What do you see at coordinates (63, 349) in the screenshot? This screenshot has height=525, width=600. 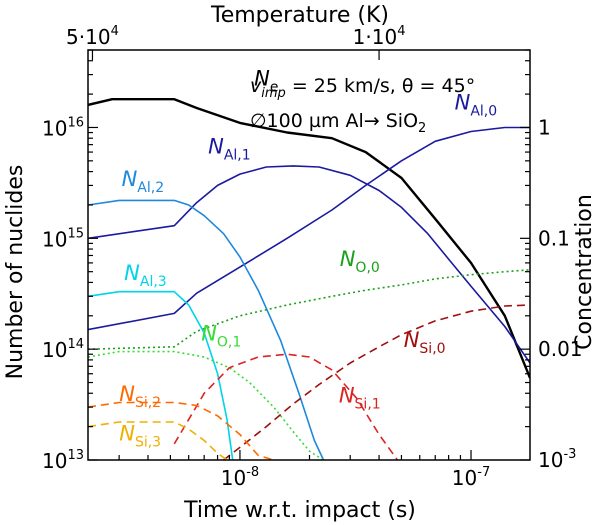 I see `y-tick-label: 1014` at bounding box center [63, 349].